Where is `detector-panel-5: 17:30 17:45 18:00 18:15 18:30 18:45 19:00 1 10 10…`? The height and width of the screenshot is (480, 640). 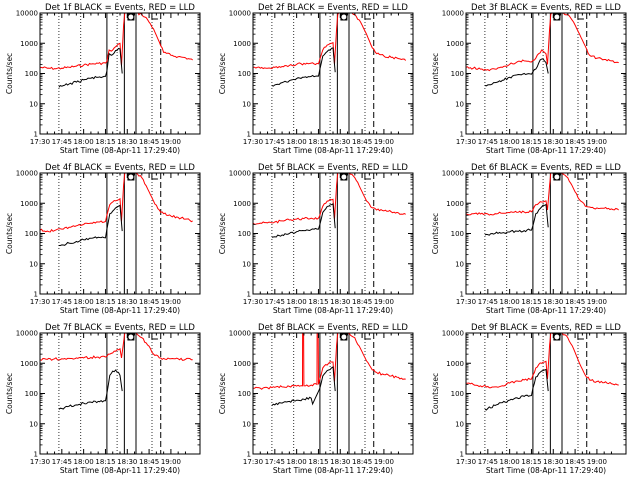
detector-panel-5: 17:30 17:45 18:00 18:15 18:30 18:45 19:00 1 10 10… is located at coordinates (316, 239).